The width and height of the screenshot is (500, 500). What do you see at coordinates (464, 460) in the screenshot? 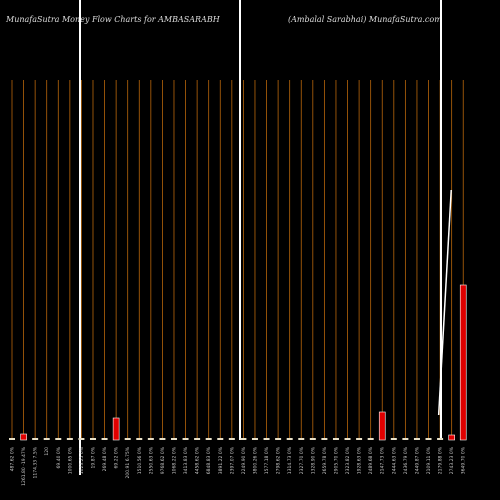
I see `x-tick-label: 3649.70 0%` at bounding box center [464, 460].